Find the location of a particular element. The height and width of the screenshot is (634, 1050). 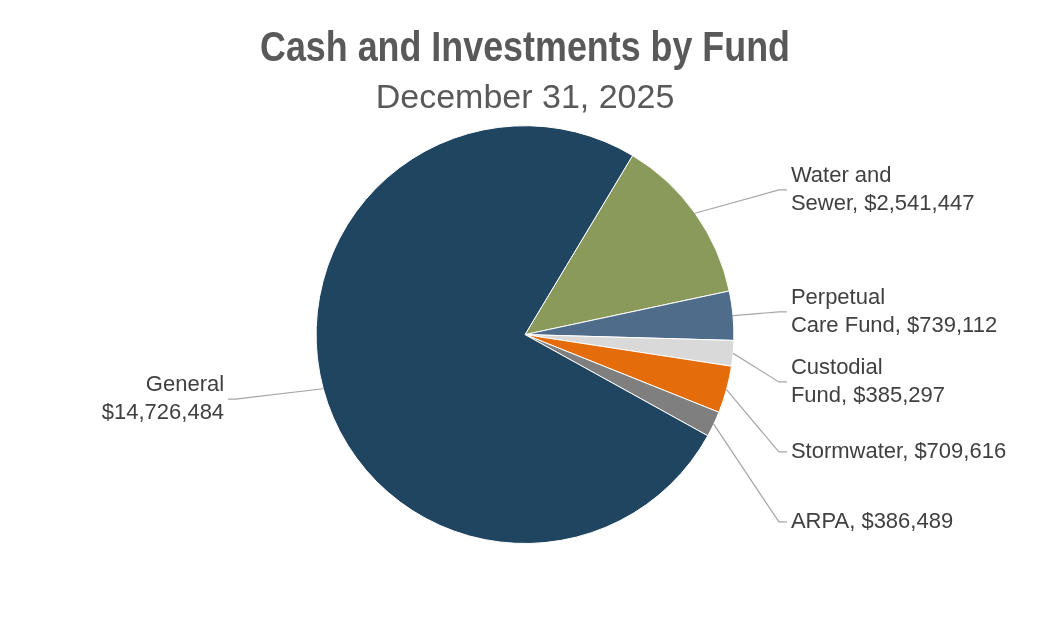

slice-label: Perpetual Care Fund, $739,112 is located at coordinates (894, 310).